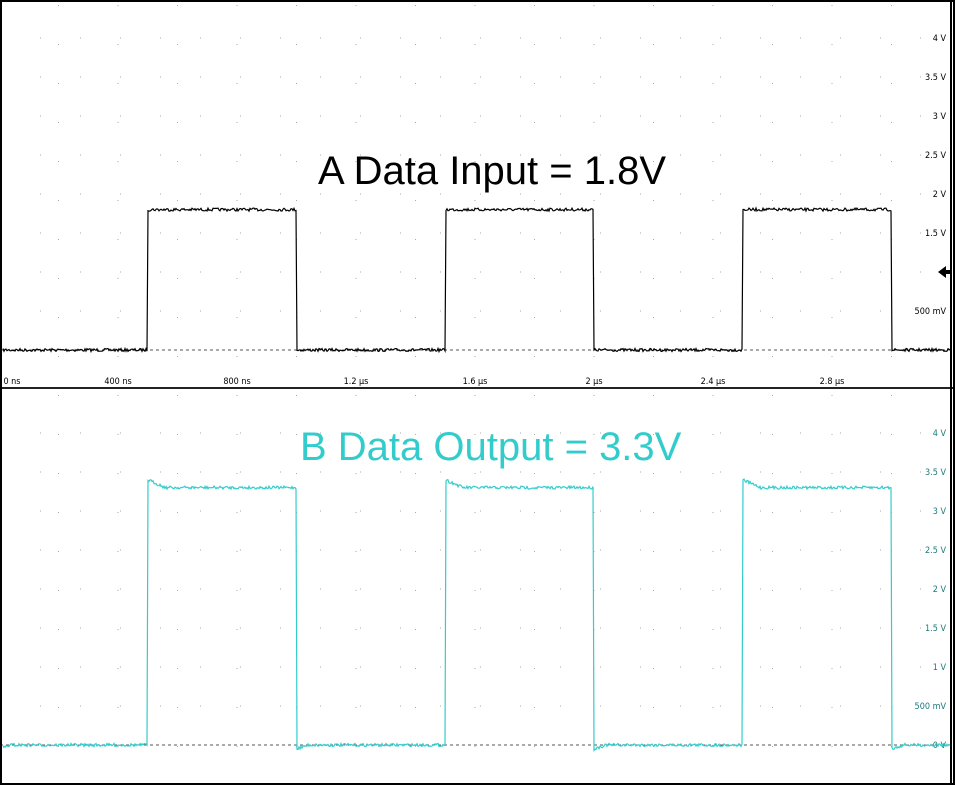  I want to click on y-tick-label: 1 V, so click(940, 668).